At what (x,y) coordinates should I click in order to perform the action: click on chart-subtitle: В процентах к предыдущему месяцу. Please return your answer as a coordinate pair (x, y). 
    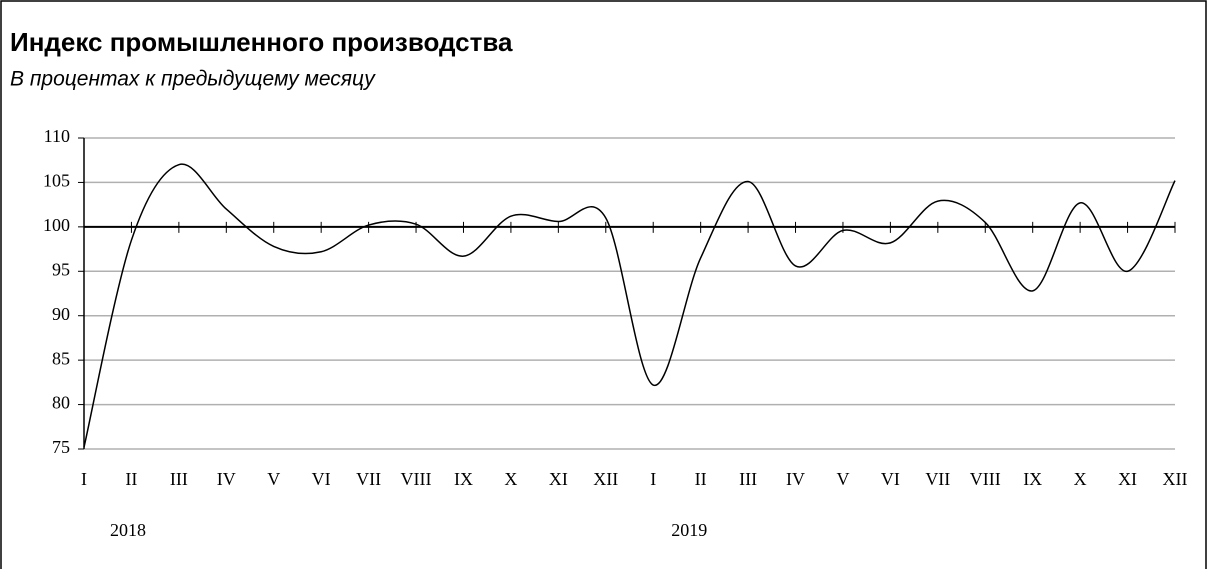
    Looking at the image, I should click on (193, 79).